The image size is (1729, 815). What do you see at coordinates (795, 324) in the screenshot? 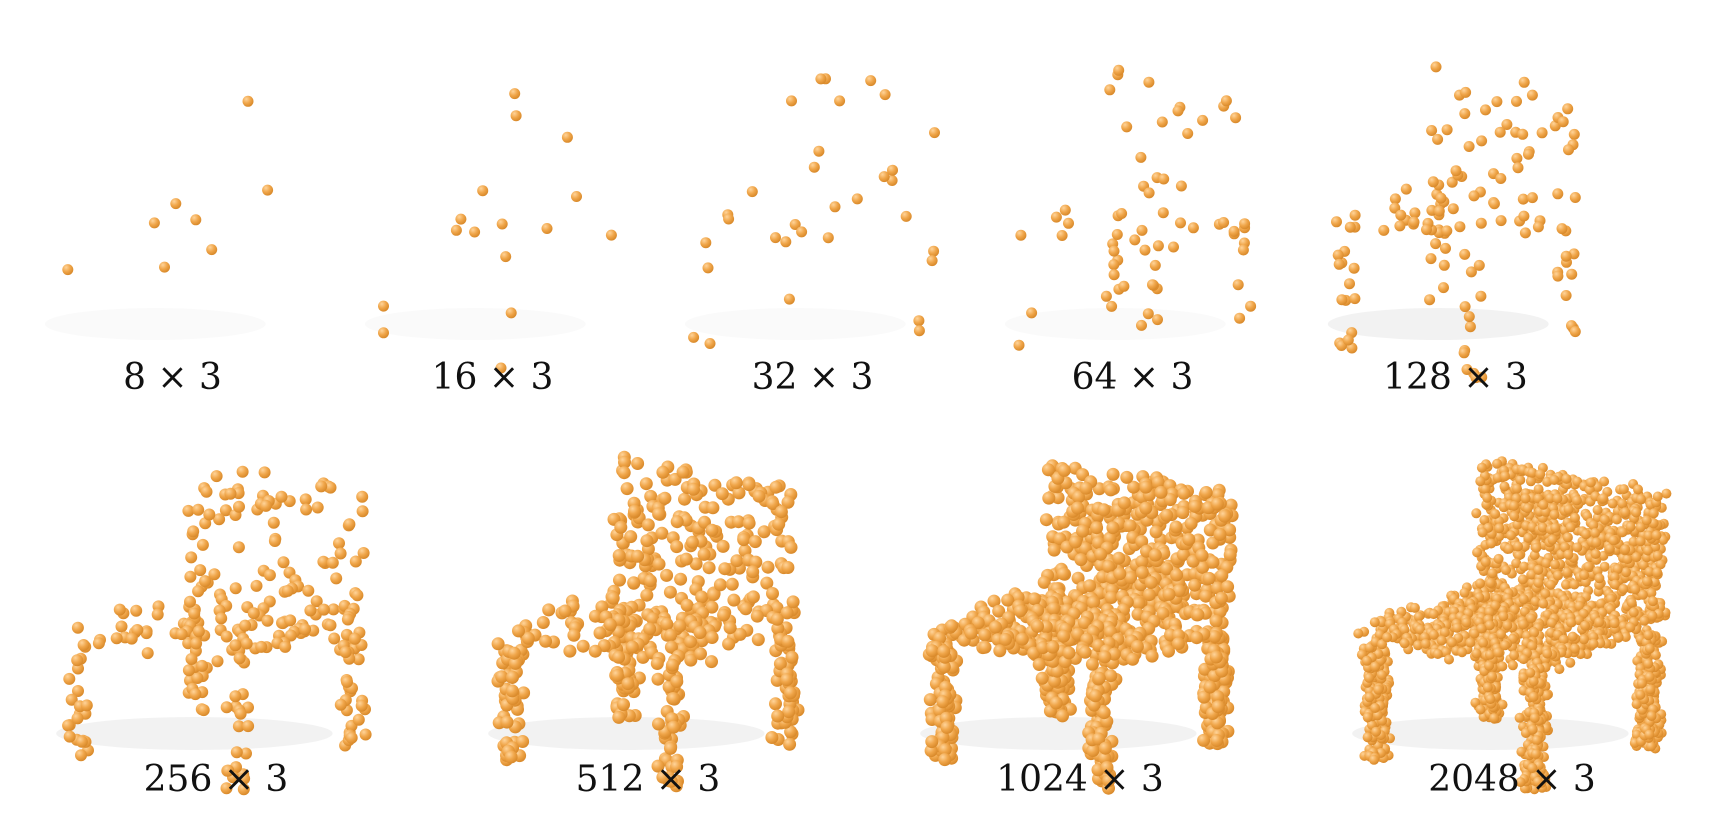
I see `ground-shadow` at bounding box center [795, 324].